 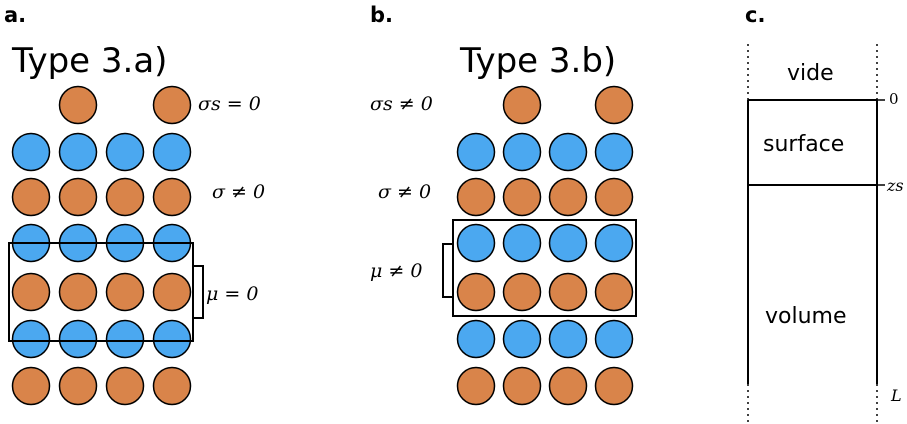 What do you see at coordinates (401, 104) in the screenshot?
I see `panel-b-sigma-s-label: σs ≠ 0` at bounding box center [401, 104].